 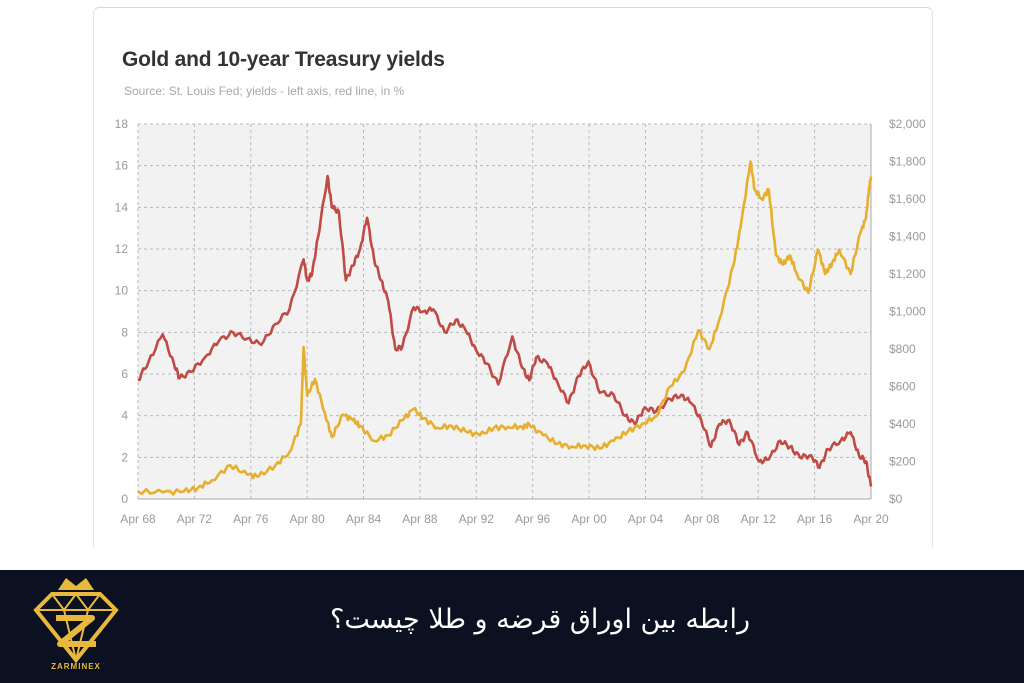 What do you see at coordinates (902, 387) in the screenshot?
I see `y-right-tick-label: $600` at bounding box center [902, 387].